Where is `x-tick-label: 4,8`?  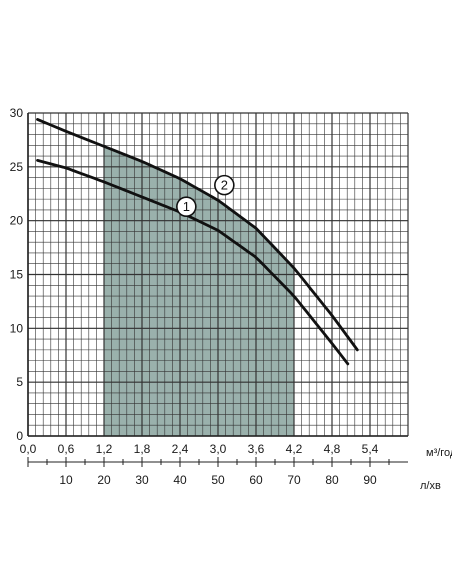 x-tick-label: 4,8 is located at coordinates (332, 449).